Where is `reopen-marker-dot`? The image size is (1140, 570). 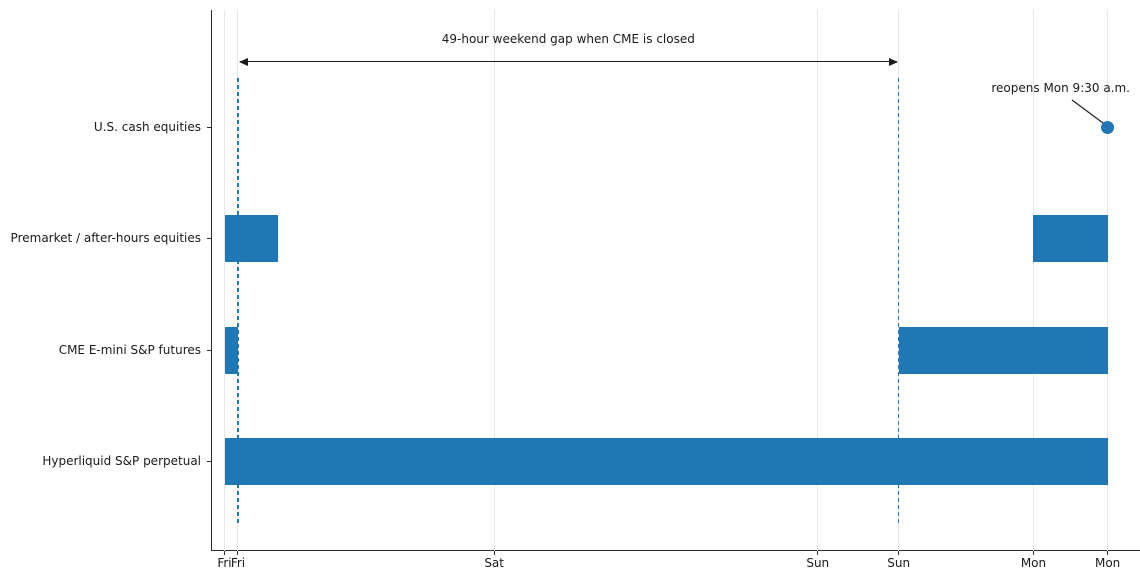
reopen-marker-dot is located at coordinates (1108, 127).